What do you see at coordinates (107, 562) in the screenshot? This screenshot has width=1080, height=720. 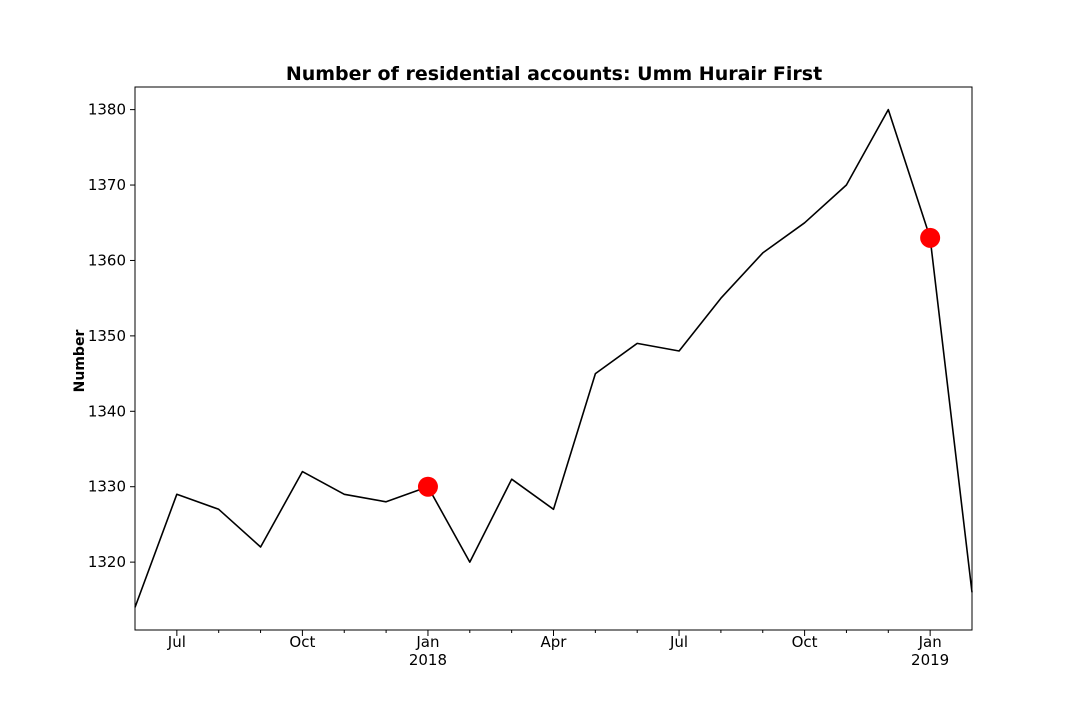 I see `y-tick-label: 1320` at bounding box center [107, 562].